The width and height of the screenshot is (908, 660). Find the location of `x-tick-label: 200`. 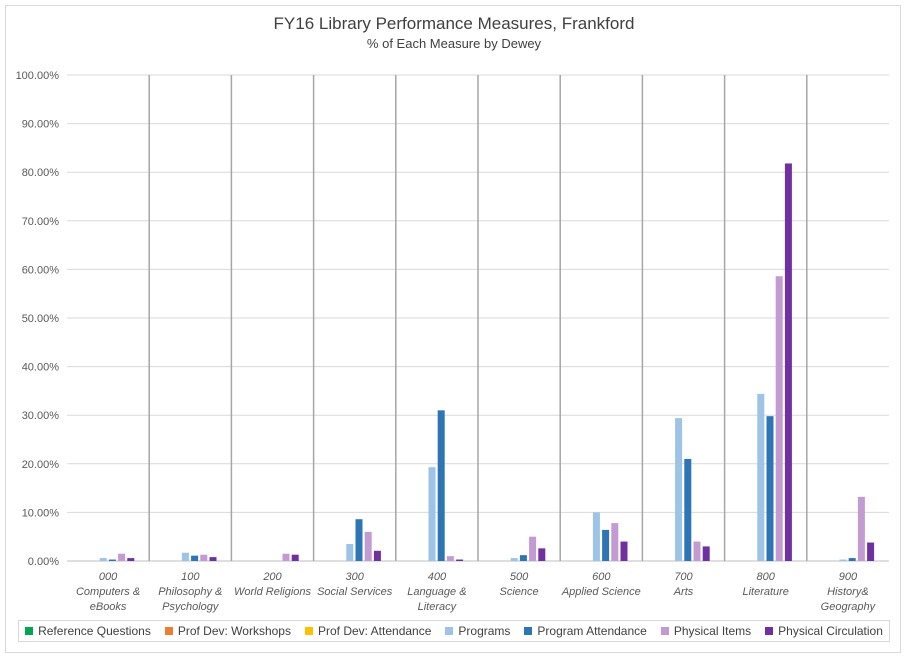

x-tick-label: 200 is located at coordinates (272, 577).